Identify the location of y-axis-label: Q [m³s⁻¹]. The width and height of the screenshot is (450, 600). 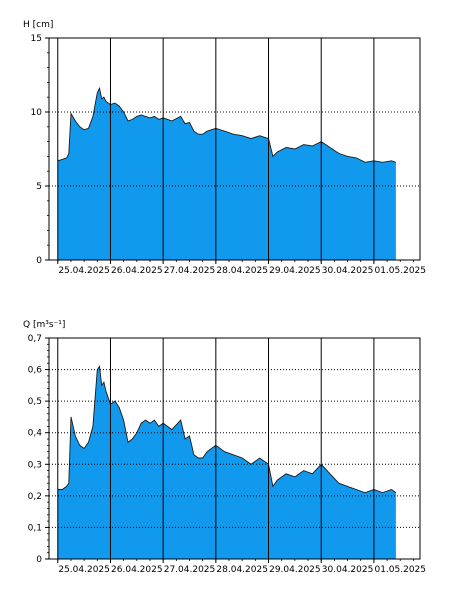
(44, 325).